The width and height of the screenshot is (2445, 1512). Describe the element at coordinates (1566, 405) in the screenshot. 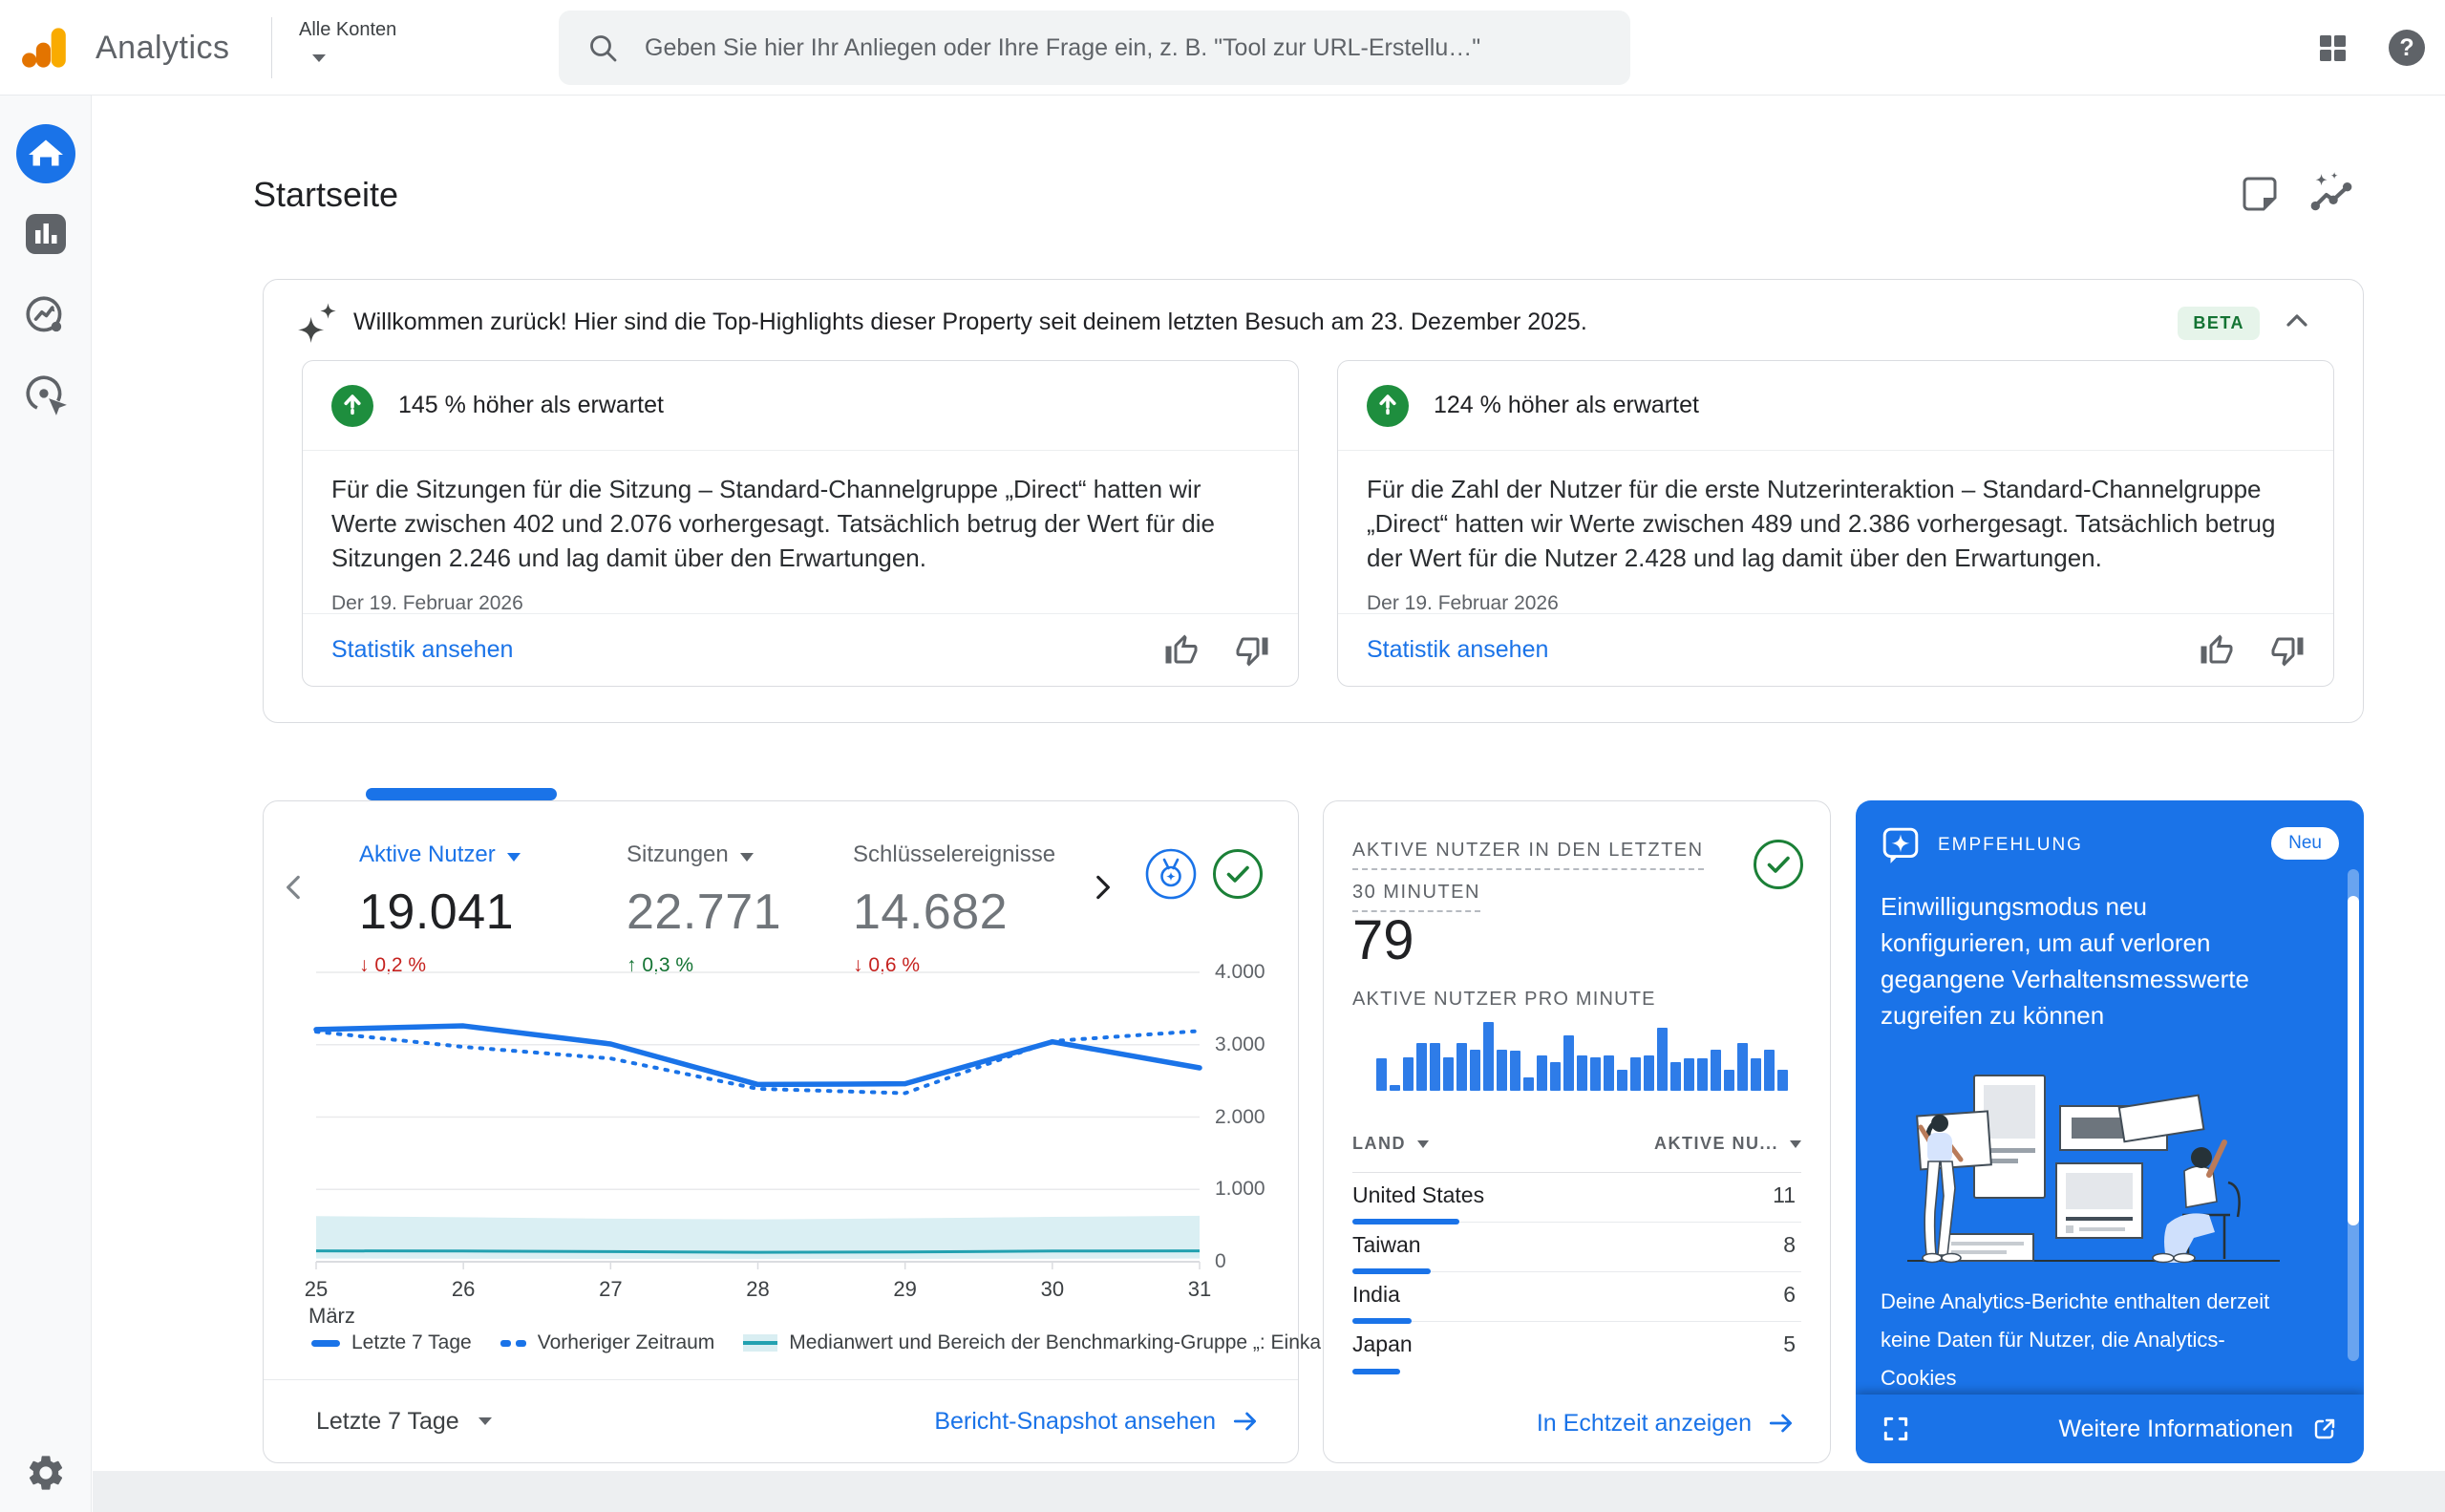

I see `insight-headline: 124 % höher als erwartet` at that location.